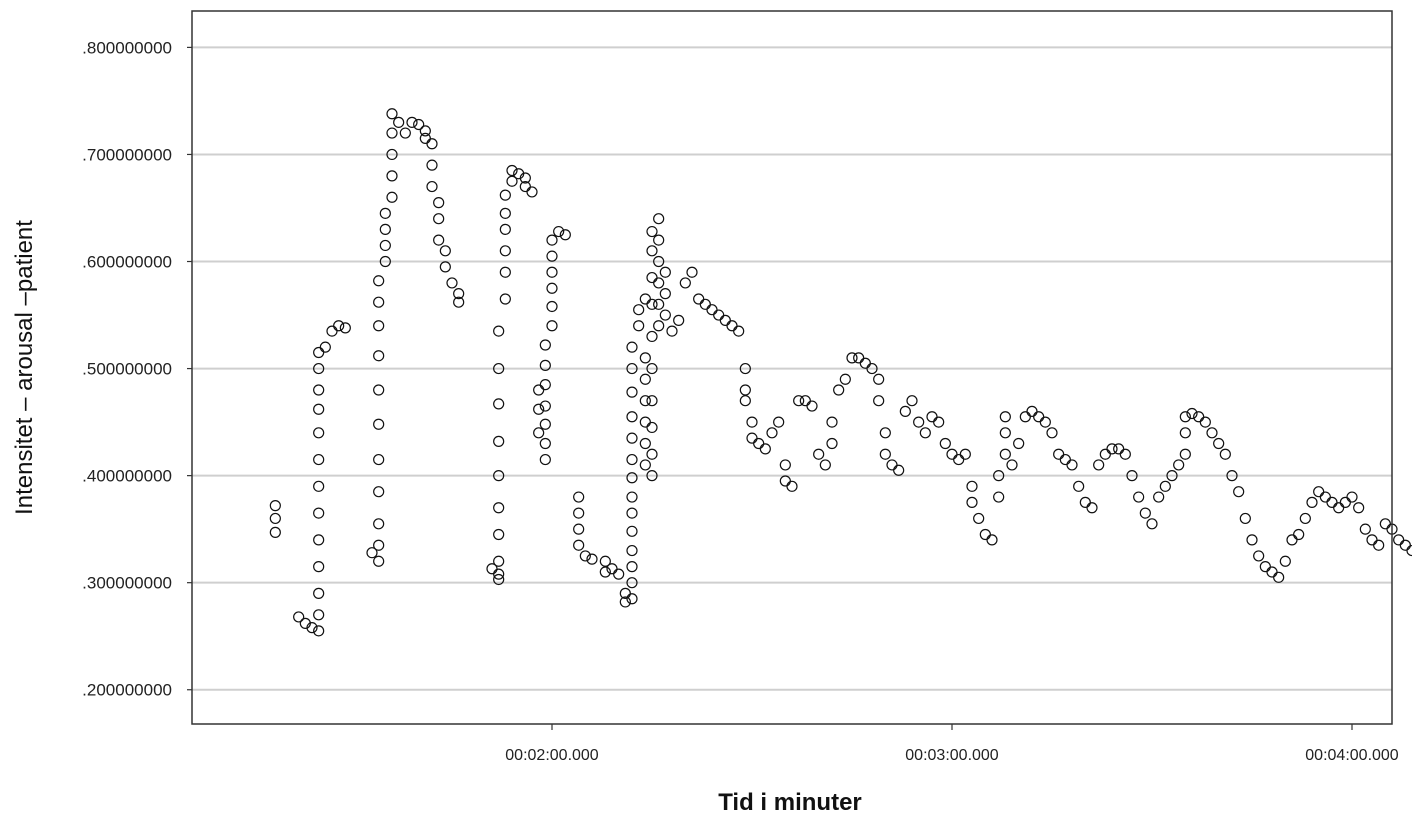  I want to click on y-tick-label: .500000000, so click(127, 369).